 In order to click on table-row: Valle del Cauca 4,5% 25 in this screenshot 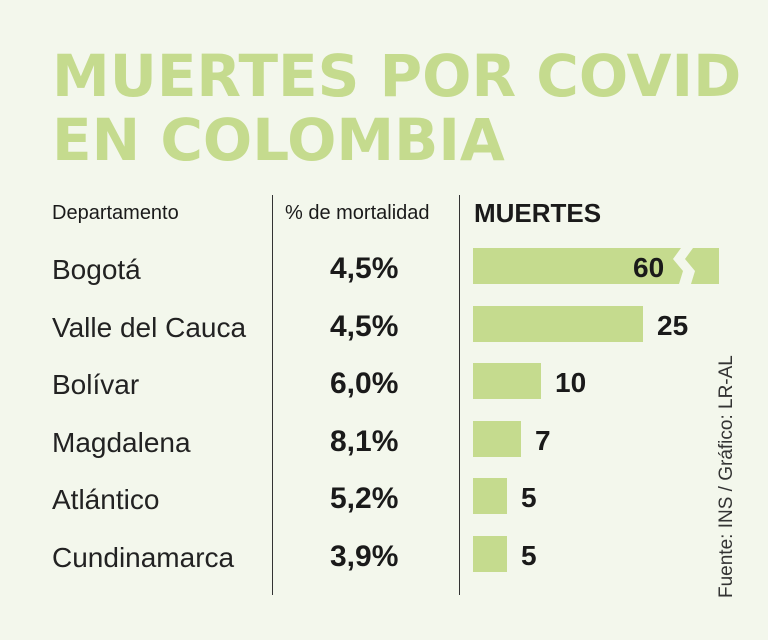, I will do `click(384, 331)`.